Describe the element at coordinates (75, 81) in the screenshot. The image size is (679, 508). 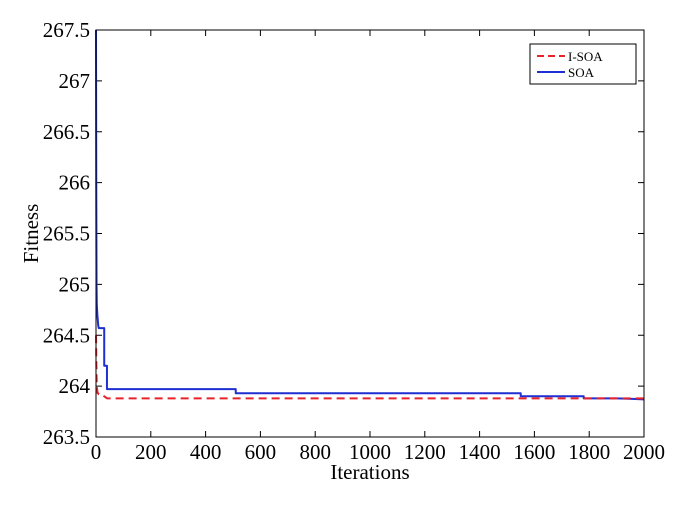
I see `y-tick-label: 267` at that location.